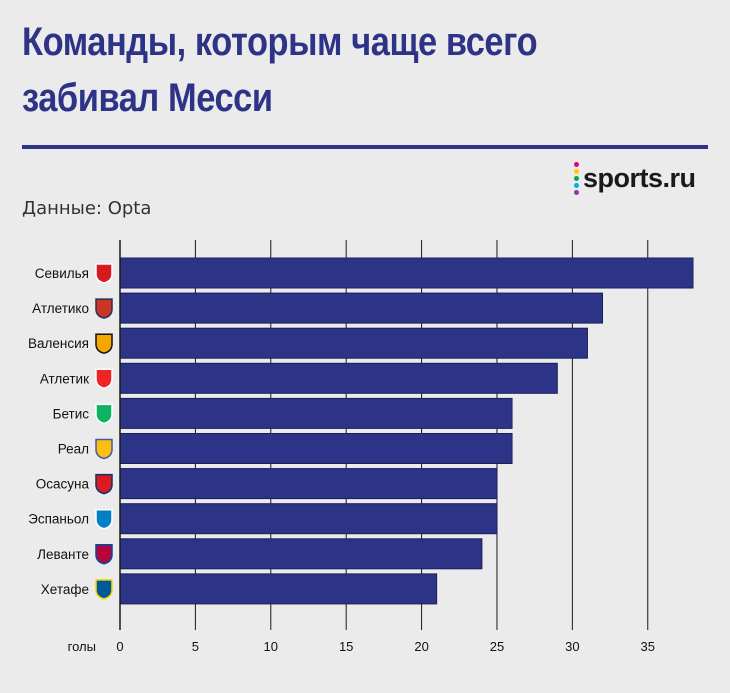  Describe the element at coordinates (64, 378) in the screenshot. I see `category-label: Атлетик` at that location.